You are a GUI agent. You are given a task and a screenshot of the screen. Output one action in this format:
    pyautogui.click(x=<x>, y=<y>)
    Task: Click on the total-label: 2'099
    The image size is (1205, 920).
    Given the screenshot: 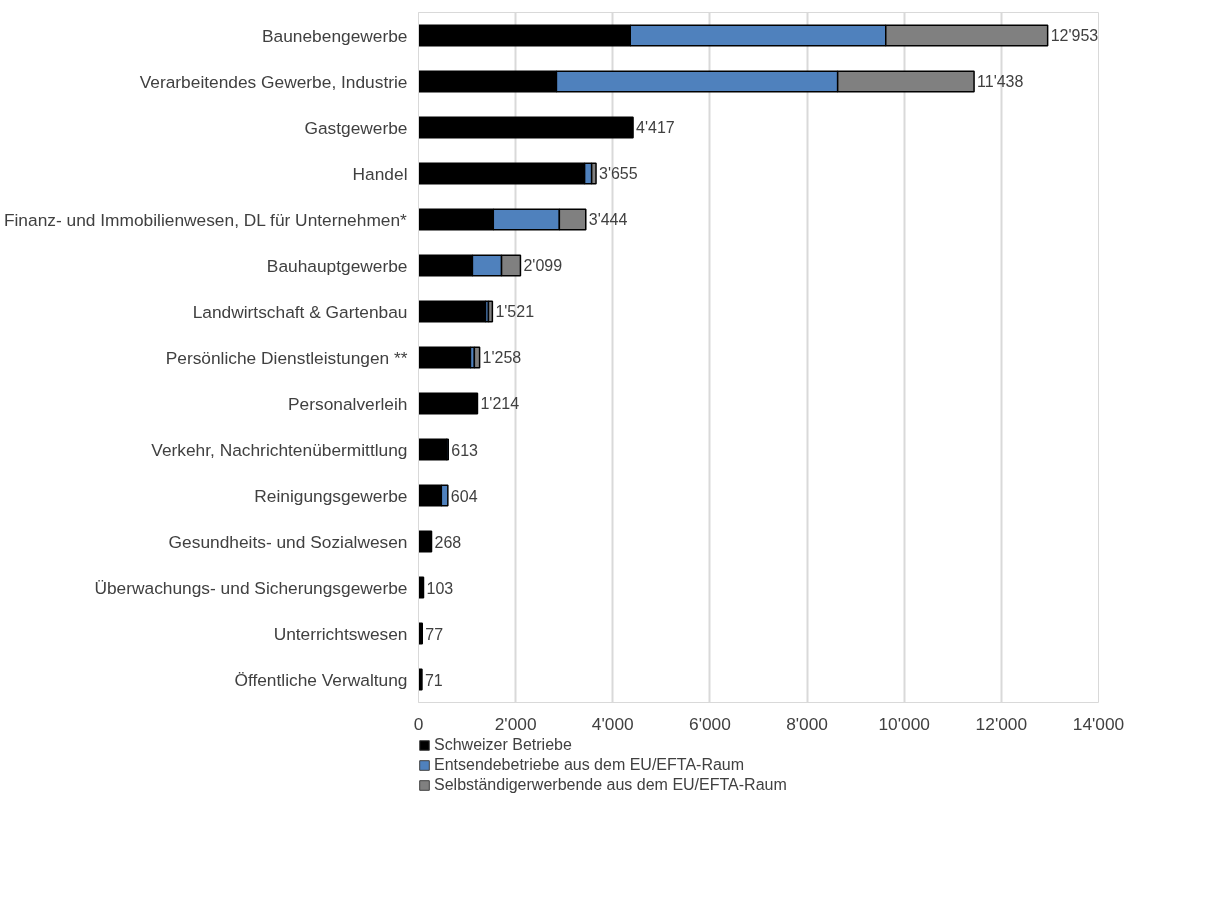 What is the action you would take?
    pyautogui.click(x=543, y=265)
    